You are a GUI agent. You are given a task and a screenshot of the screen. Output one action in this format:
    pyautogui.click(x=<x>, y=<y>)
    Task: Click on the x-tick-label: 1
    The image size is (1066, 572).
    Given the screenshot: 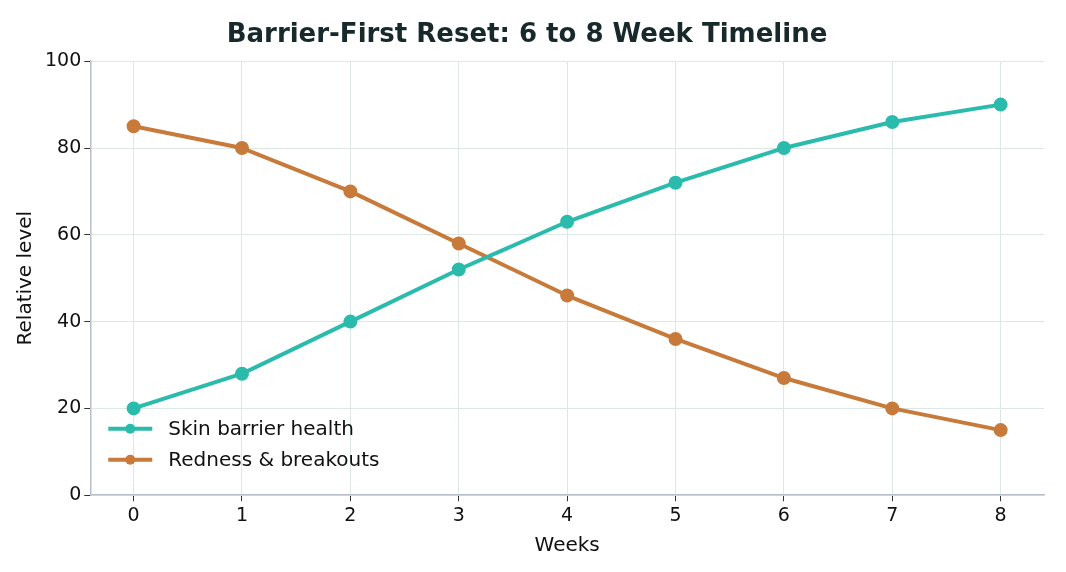 What is the action you would take?
    pyautogui.click(x=242, y=513)
    